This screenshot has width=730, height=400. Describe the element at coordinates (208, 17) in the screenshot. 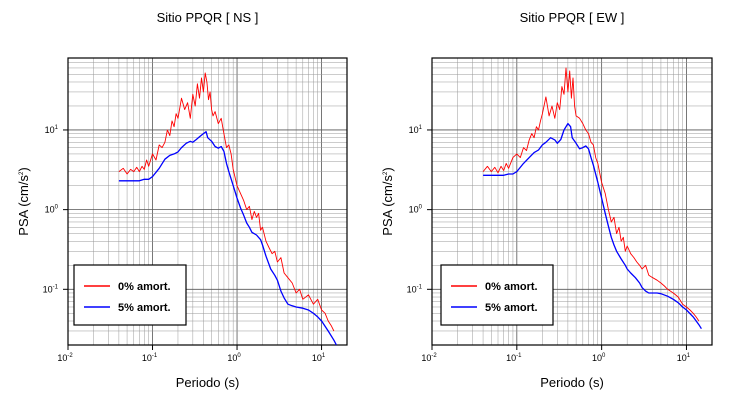

I see `chart-title: Sitio PPQR [ NS ]` at that location.